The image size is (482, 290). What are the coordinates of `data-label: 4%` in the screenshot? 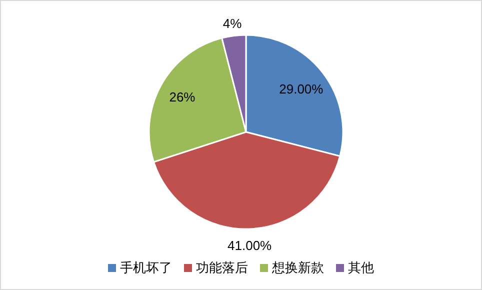 It's located at (232, 23).